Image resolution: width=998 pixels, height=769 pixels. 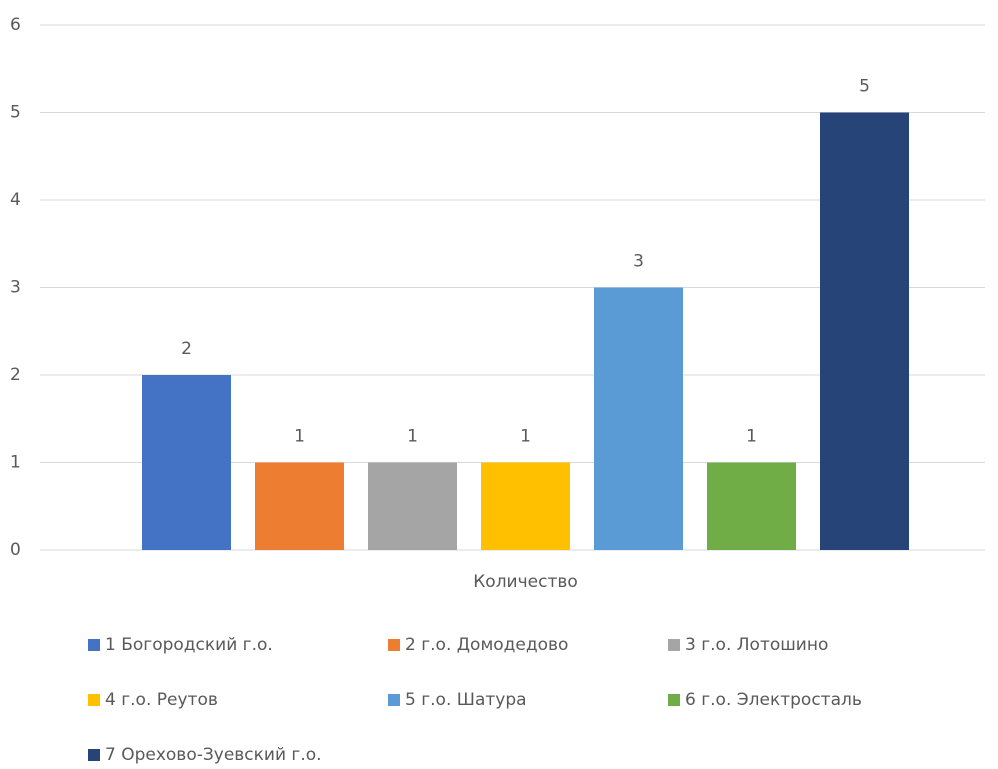 What do you see at coordinates (525, 582) in the screenshot?
I see `x-tick-label: Количество` at bounding box center [525, 582].